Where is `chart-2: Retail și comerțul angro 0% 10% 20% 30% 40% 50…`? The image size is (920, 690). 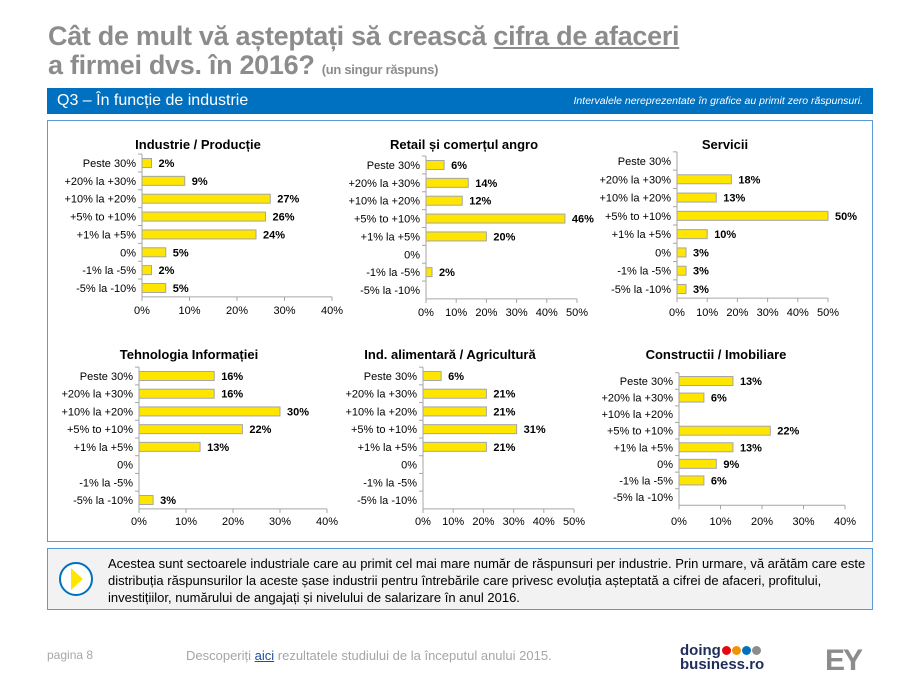 chart-2: Retail și comerțul angro 0% 10% 20% 30% 40% 50… is located at coordinates (471, 228).